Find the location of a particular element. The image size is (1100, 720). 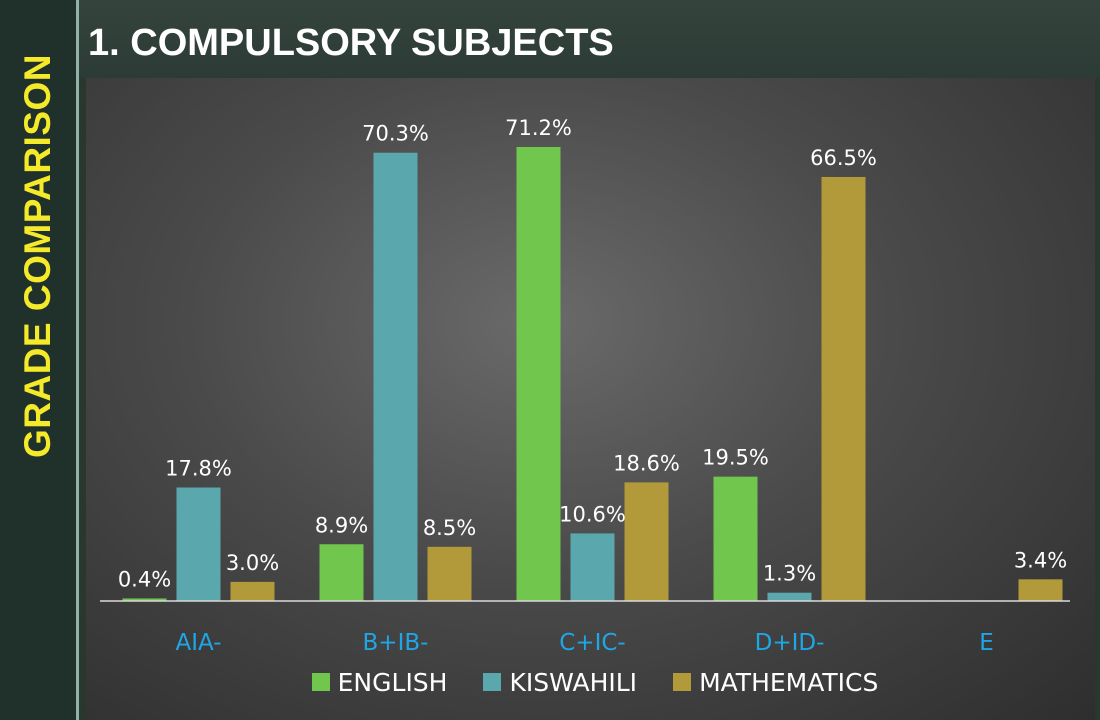

x-tick-label: D+ID- is located at coordinates (790, 643).